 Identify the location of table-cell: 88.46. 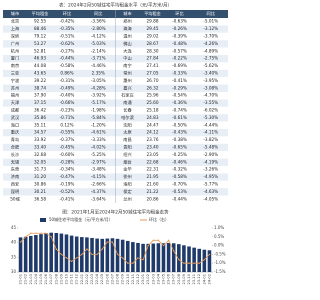
(40, 28).